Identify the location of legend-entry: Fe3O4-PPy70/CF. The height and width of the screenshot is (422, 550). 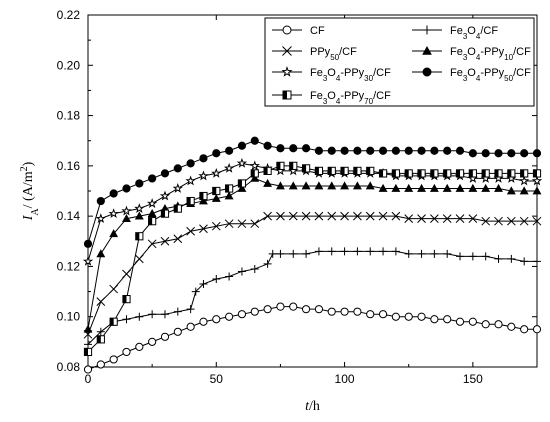
(331, 98).